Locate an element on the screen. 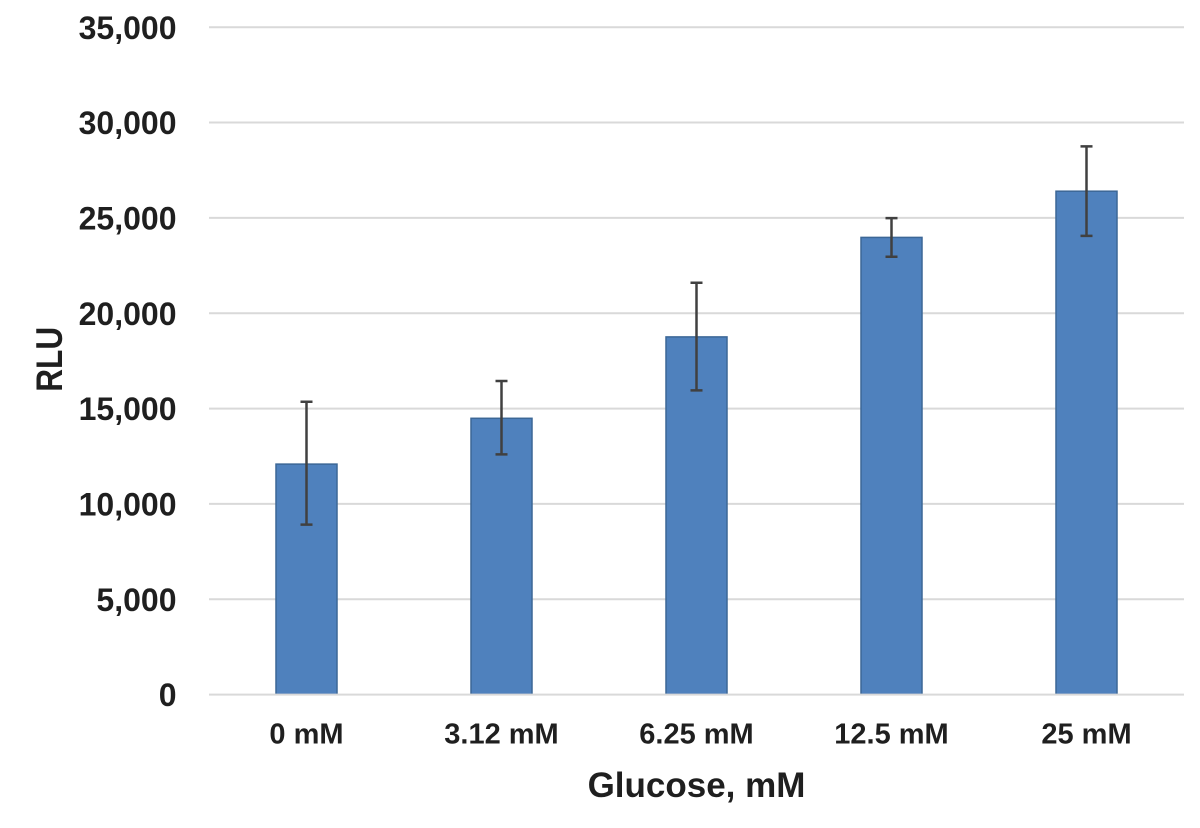 This screenshot has width=1200, height=828. svg-text: 0 is located at coordinates (168, 695).